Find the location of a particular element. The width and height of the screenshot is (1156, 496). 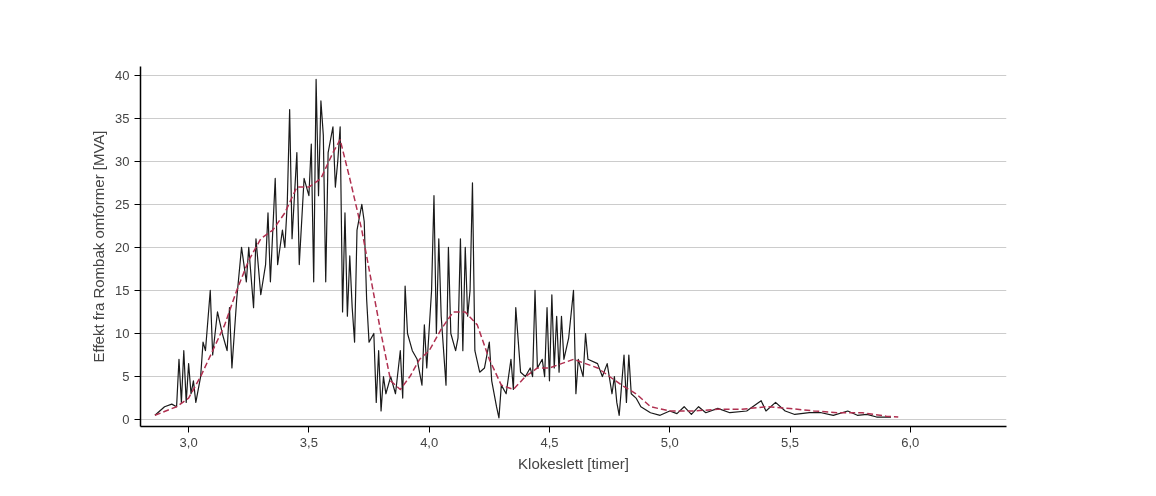

x-tick-label: 6,0 is located at coordinates (910, 442).